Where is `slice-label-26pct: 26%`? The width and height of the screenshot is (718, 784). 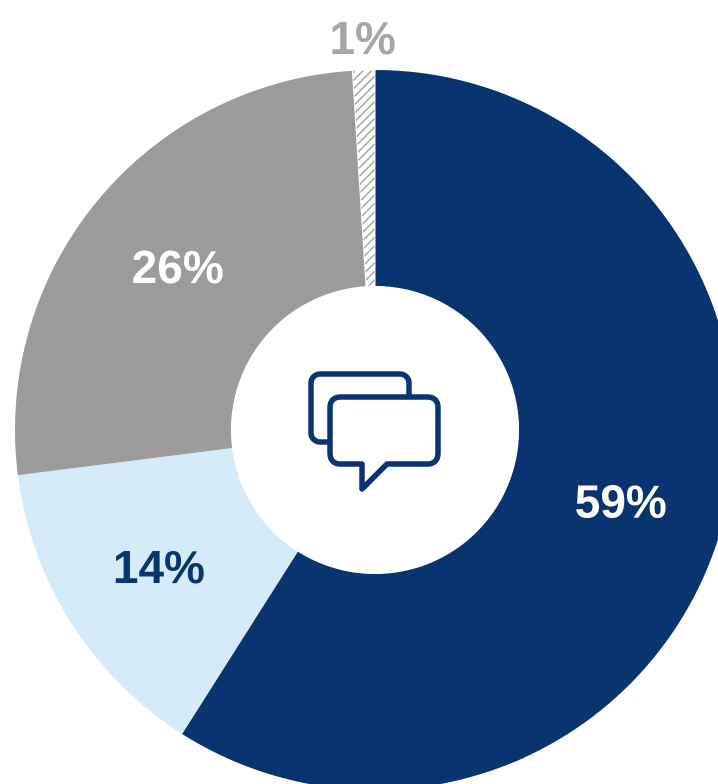
slice-label-26pct: 26% is located at coordinates (178, 267).